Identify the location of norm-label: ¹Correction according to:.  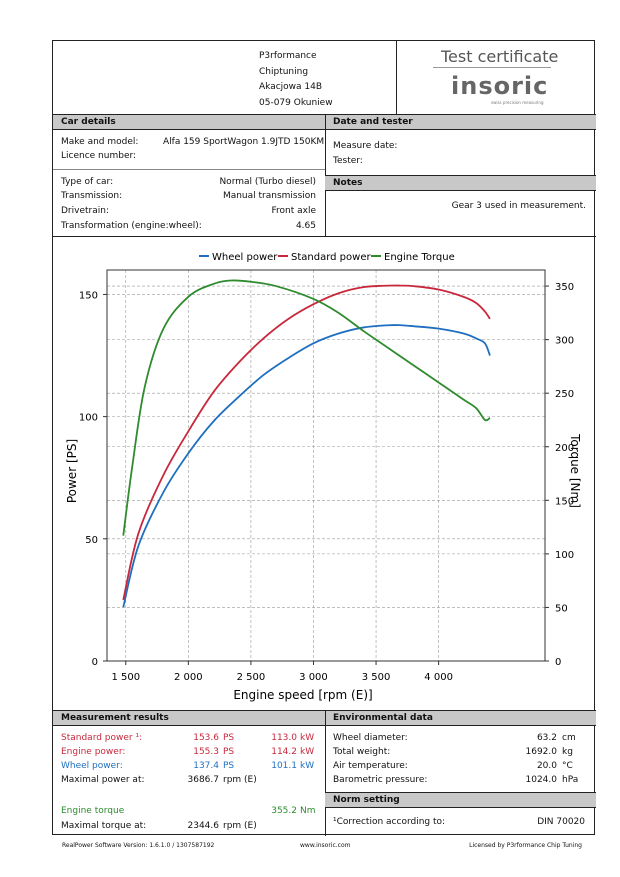
(389, 822).